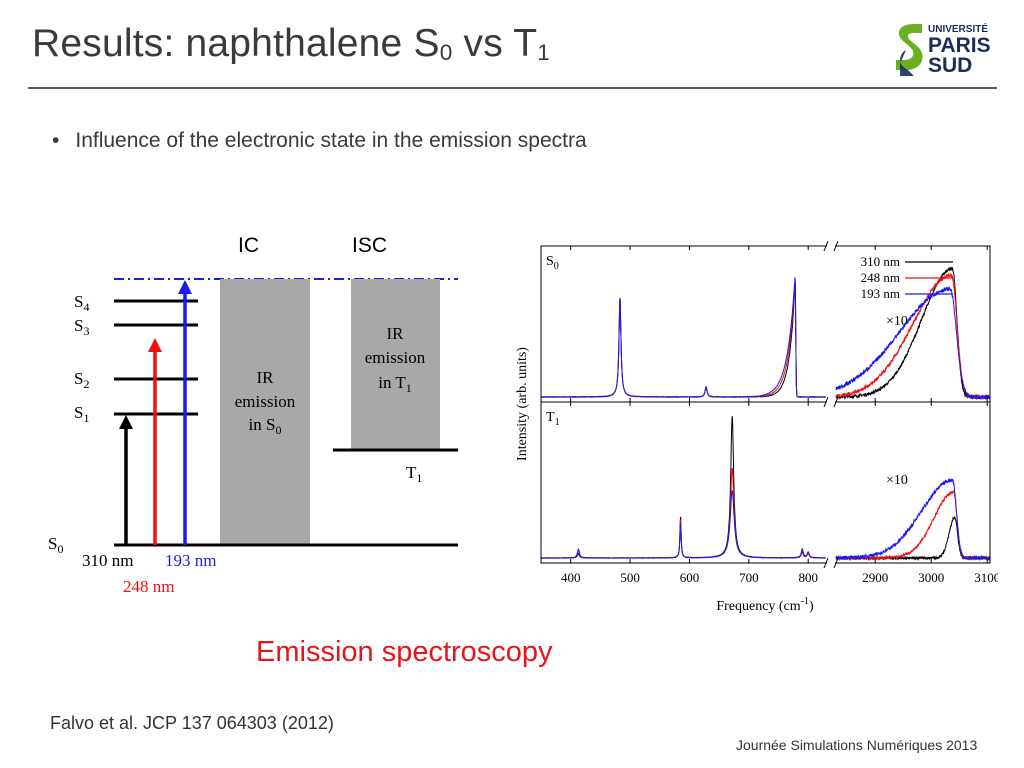  What do you see at coordinates (414, 474) in the screenshot?
I see `label-t1: T1` at bounding box center [414, 474].